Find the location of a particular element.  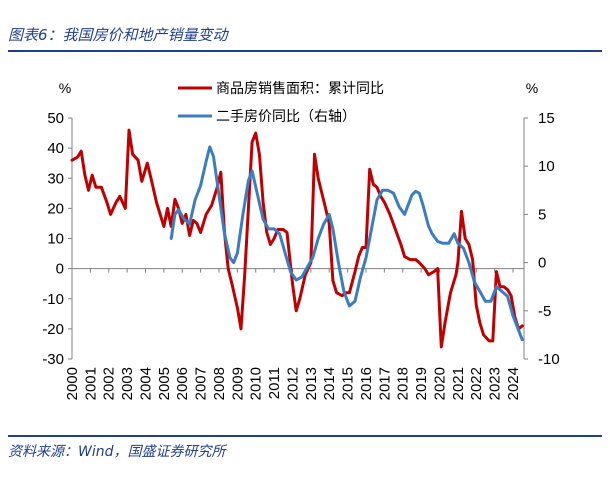

x-tick-label: 2020 is located at coordinates (439, 383).